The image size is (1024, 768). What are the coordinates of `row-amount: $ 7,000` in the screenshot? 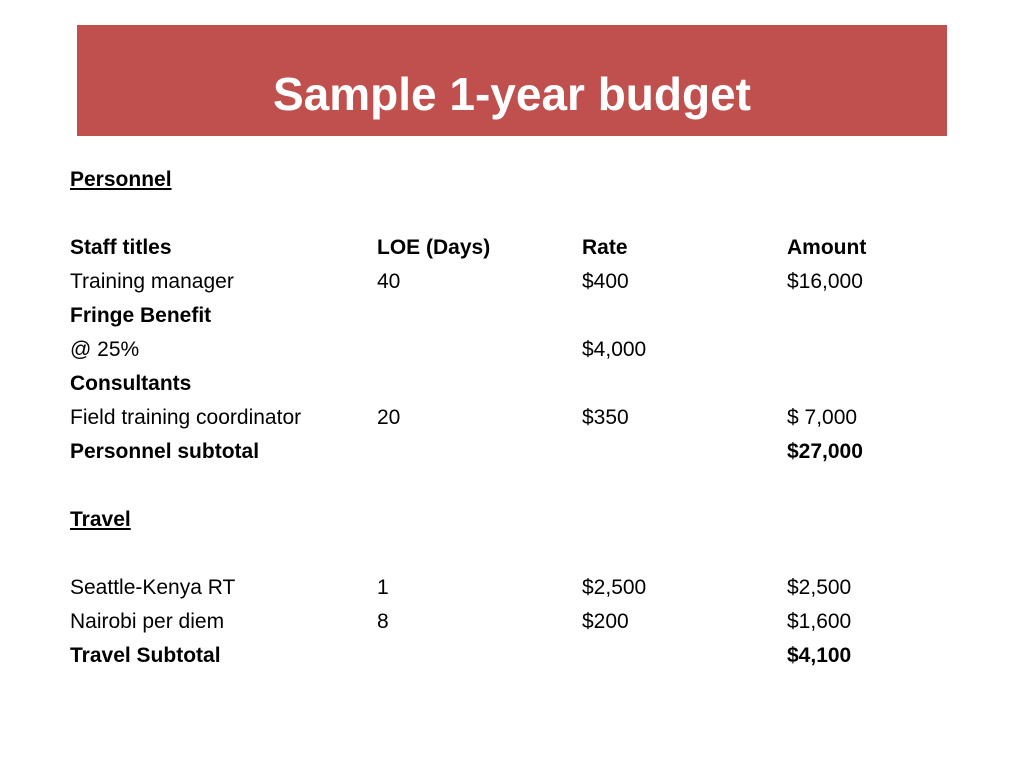 It's located at (822, 417).